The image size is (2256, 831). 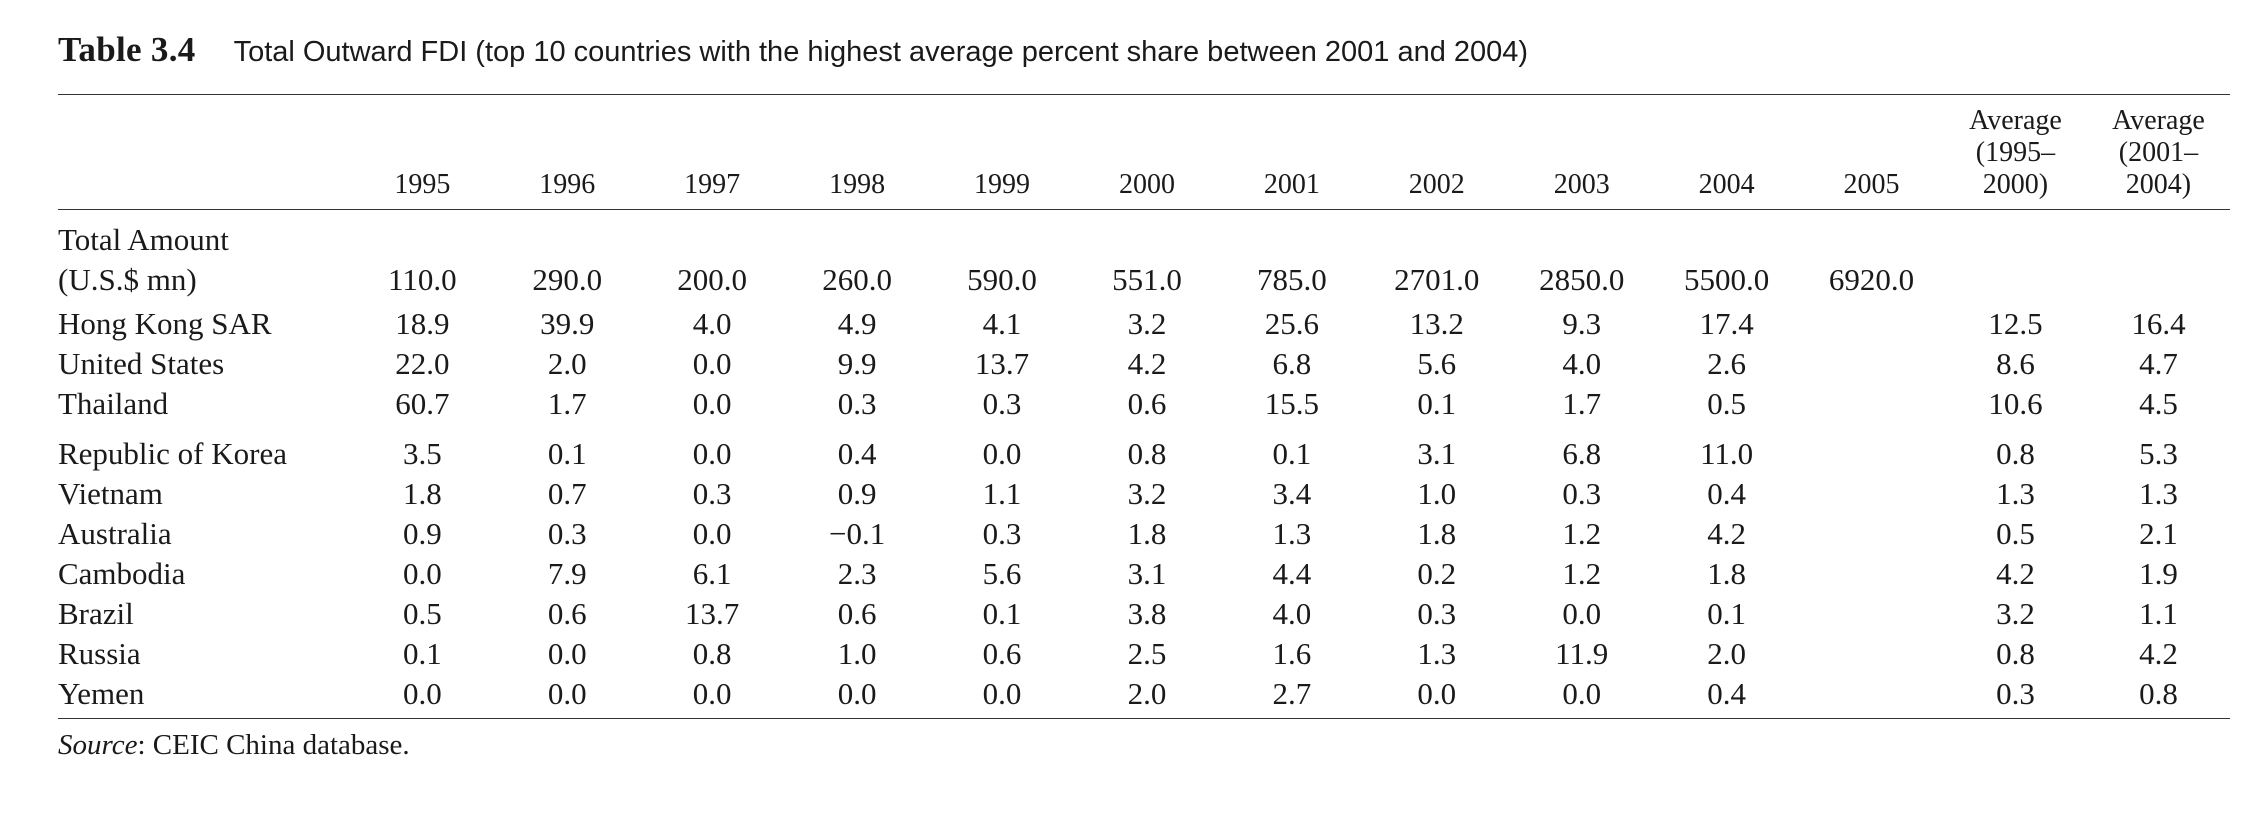 What do you see at coordinates (1582, 323) in the screenshot?
I see `share-cell: 9.3` at bounding box center [1582, 323].